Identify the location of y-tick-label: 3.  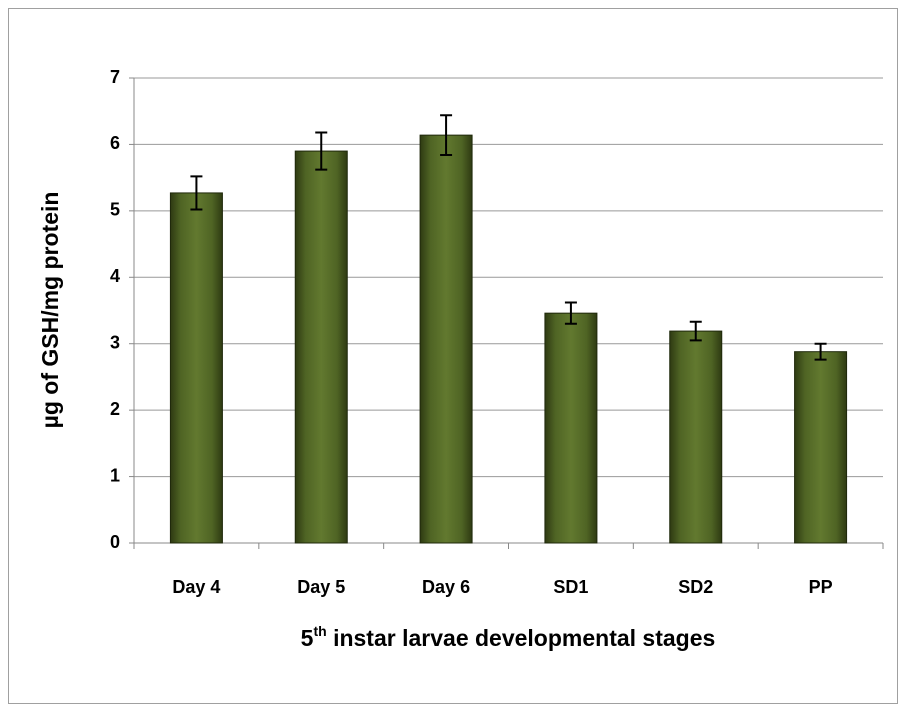
(115, 342).